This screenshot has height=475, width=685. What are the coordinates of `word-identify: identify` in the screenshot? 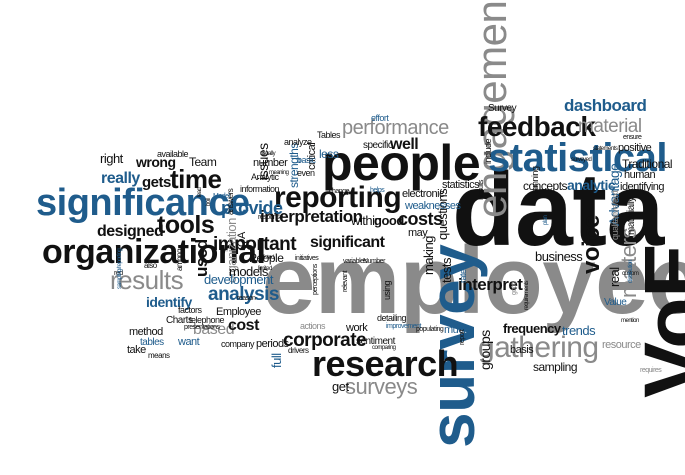 It's located at (169, 302).